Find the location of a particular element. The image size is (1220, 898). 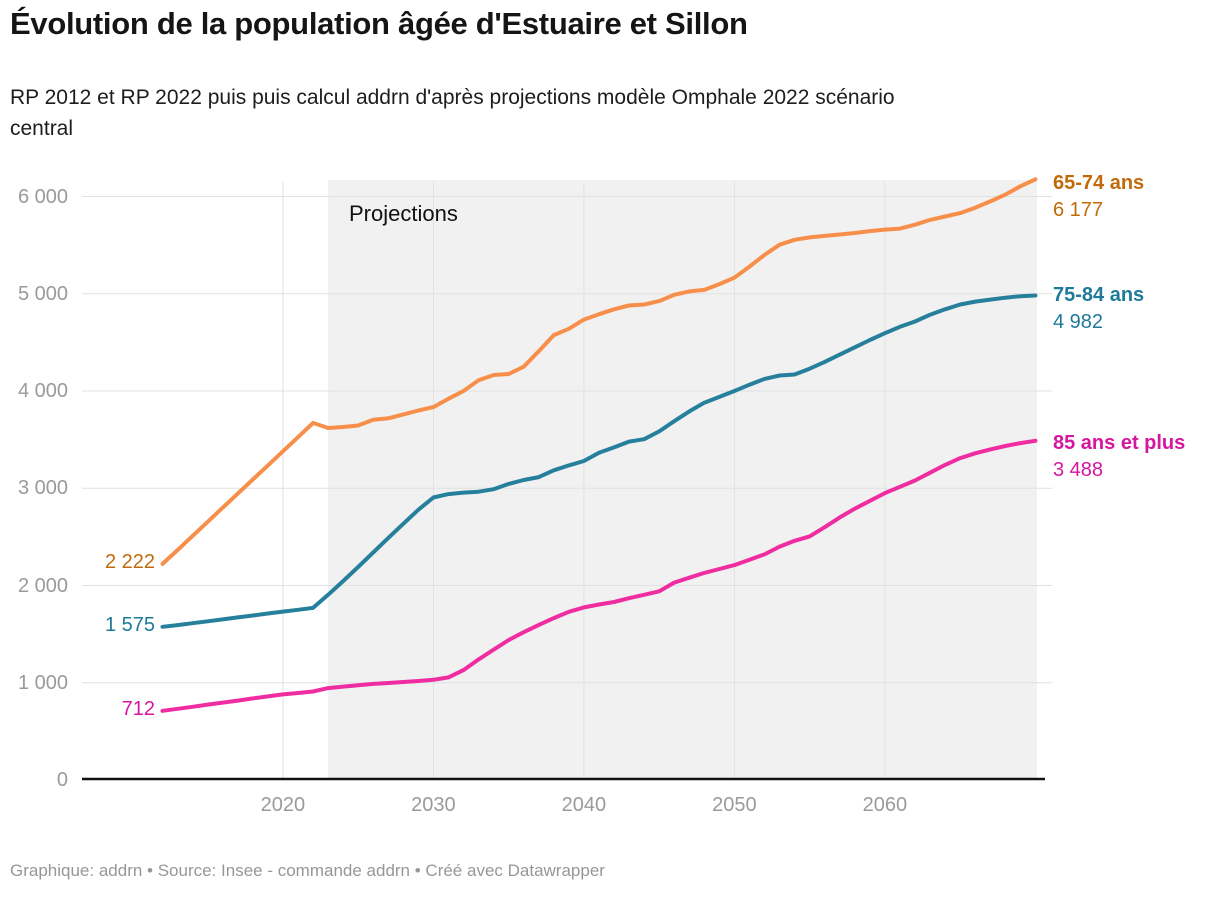

x-axis-tick-label: 2040 is located at coordinates (584, 805).